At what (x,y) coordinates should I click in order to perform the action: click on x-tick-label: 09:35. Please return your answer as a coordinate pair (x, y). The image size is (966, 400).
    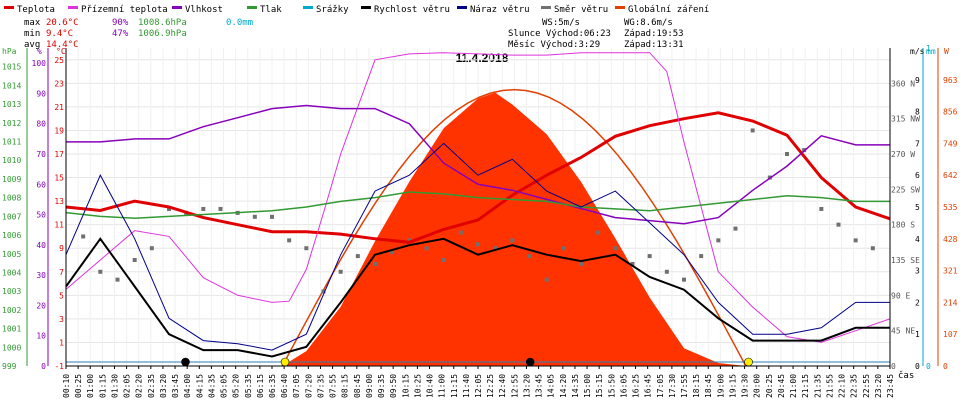
    Looking at the image, I should click on (381, 386).